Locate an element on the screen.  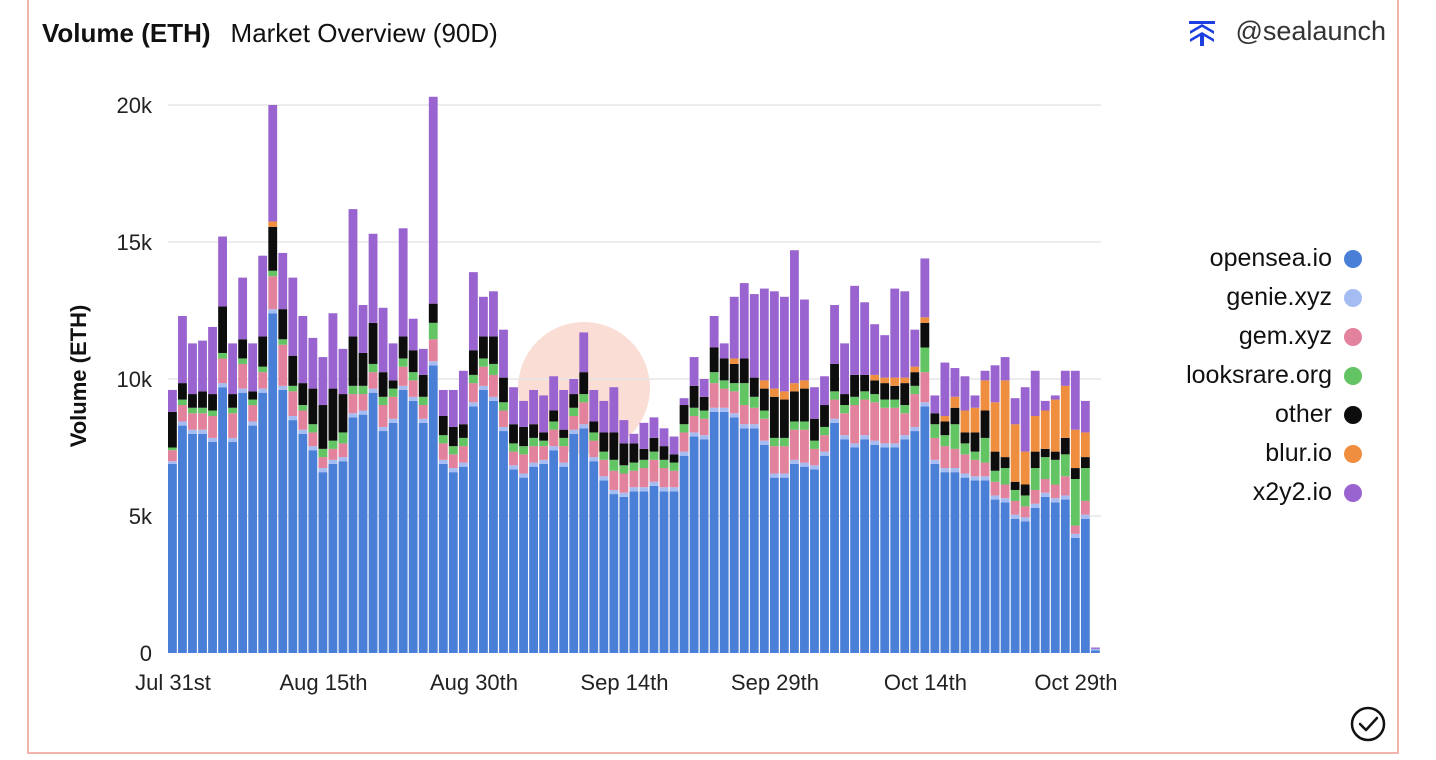
brand-handle: @sealaunch is located at coordinates (1310, 31).